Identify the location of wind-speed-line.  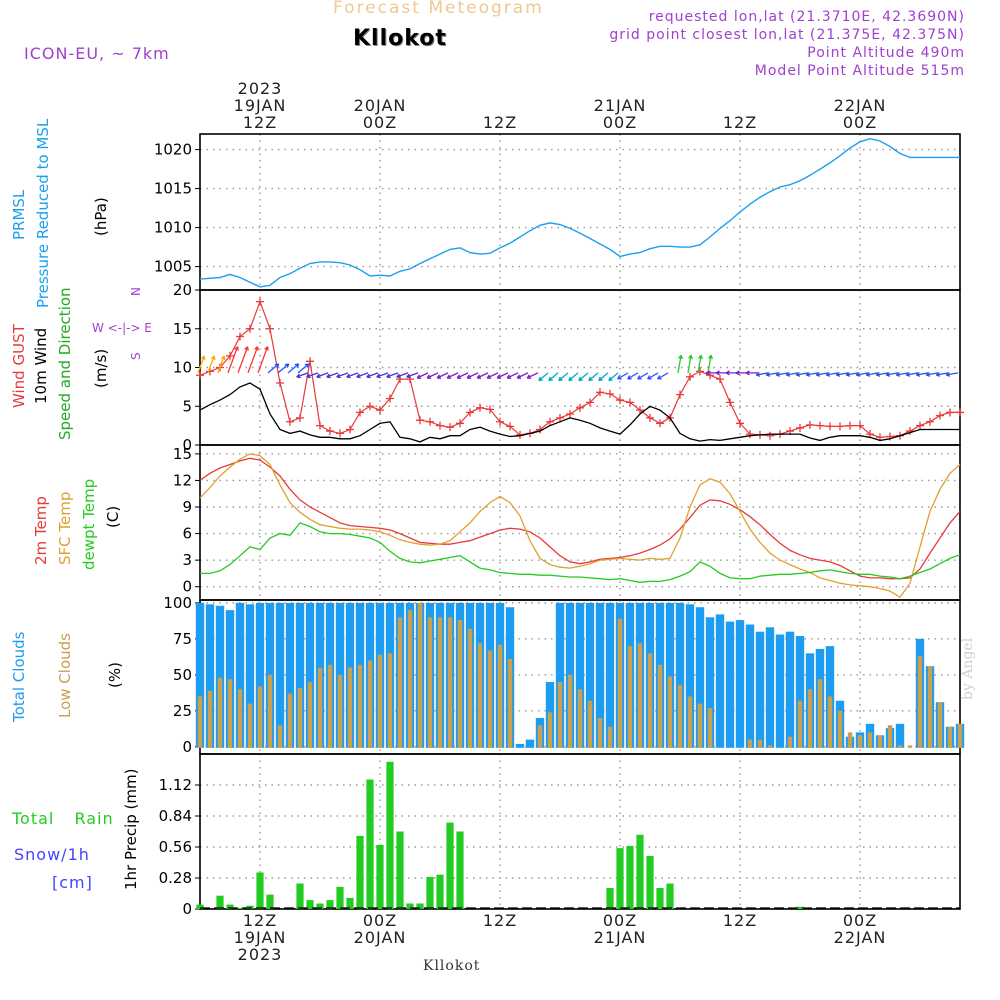
(579, 412).